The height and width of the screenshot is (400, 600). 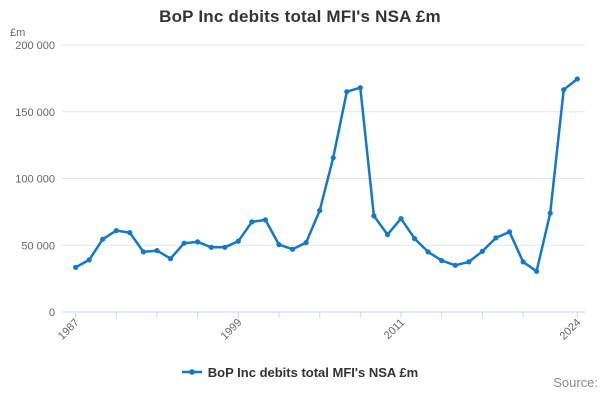 I want to click on legend-label: BoP Inc debits total MFI's NSA £m, so click(x=313, y=372).